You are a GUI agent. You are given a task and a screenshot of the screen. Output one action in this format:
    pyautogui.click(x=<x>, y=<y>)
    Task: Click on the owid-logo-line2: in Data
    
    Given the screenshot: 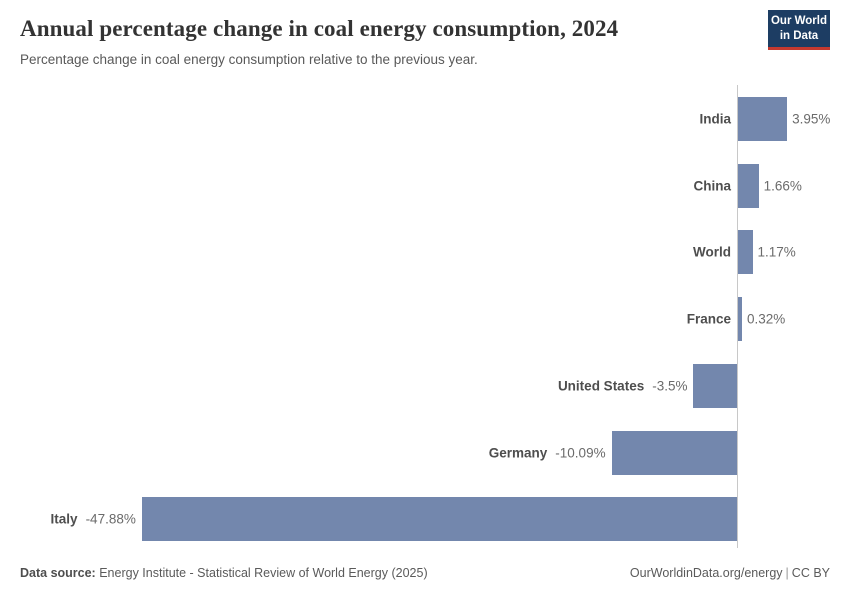 What is the action you would take?
    pyautogui.click(x=799, y=35)
    